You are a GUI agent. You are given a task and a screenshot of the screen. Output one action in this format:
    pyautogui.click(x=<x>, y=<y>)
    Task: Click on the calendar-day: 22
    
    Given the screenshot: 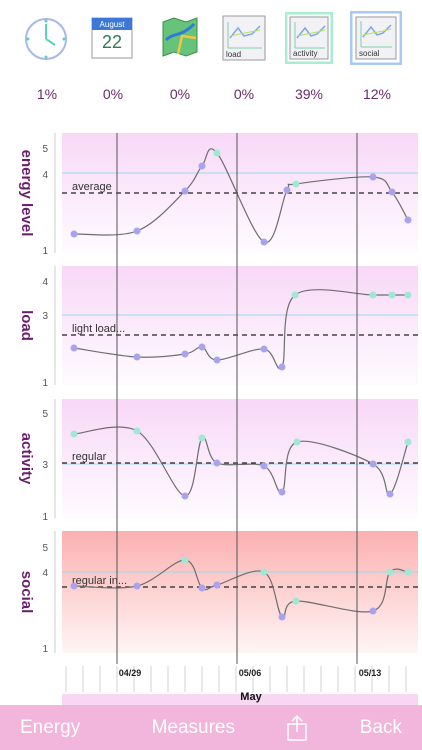 What is the action you would take?
    pyautogui.click(x=112, y=42)
    